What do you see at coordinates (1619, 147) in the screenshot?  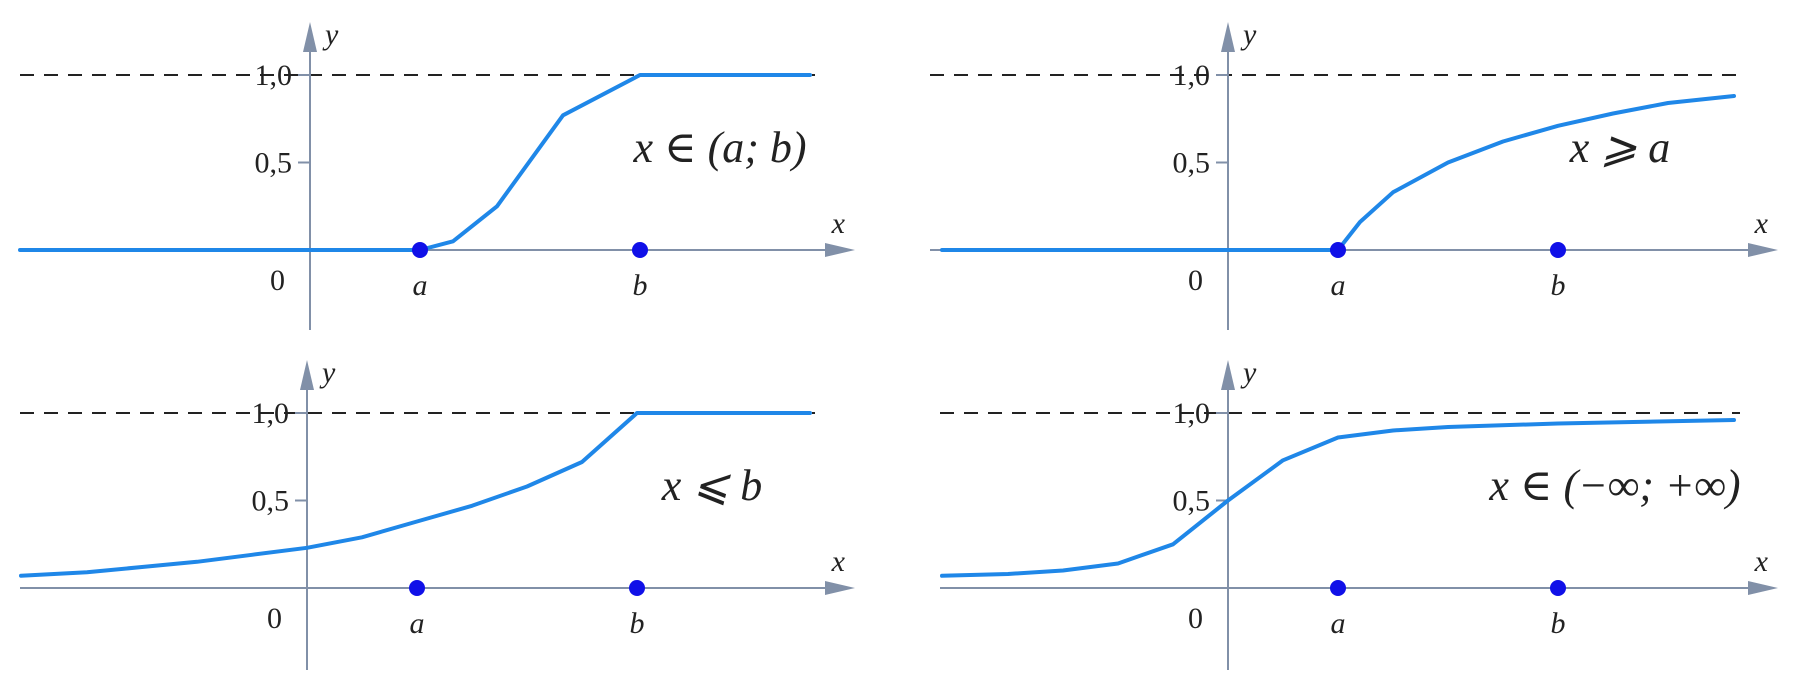 I see `condition-label: x ⩾ a` at bounding box center [1619, 147].